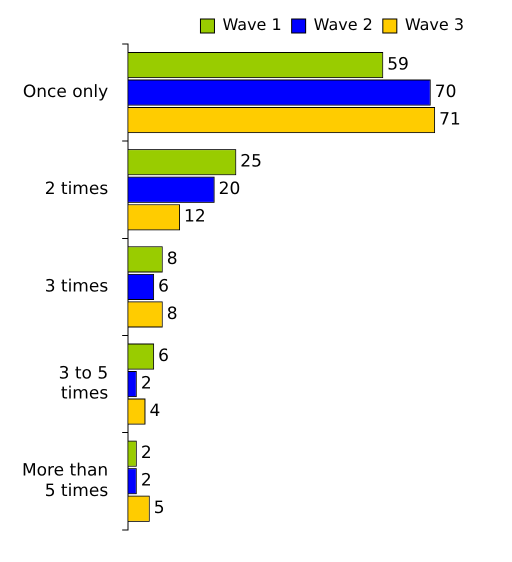  What do you see at coordinates (159, 508) in the screenshot?
I see `data-label: 5` at bounding box center [159, 508].